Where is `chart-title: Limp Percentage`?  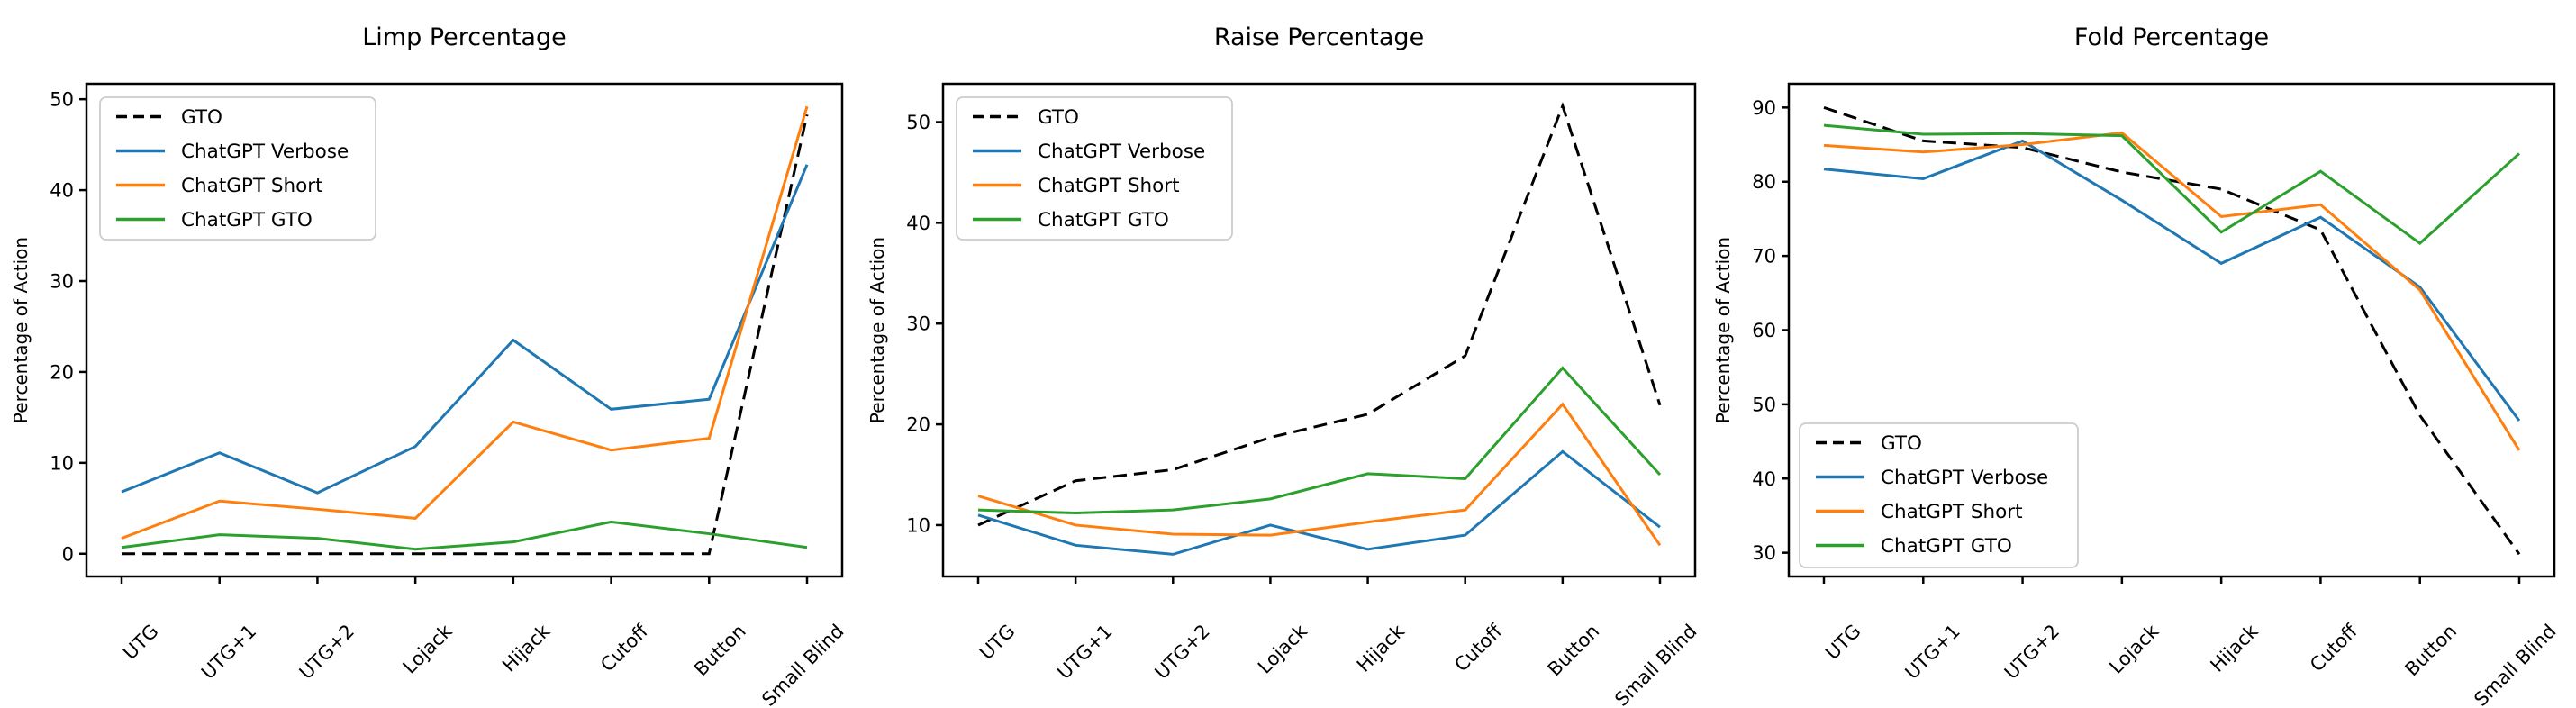 chart-title: Limp Percentage is located at coordinates (464, 37).